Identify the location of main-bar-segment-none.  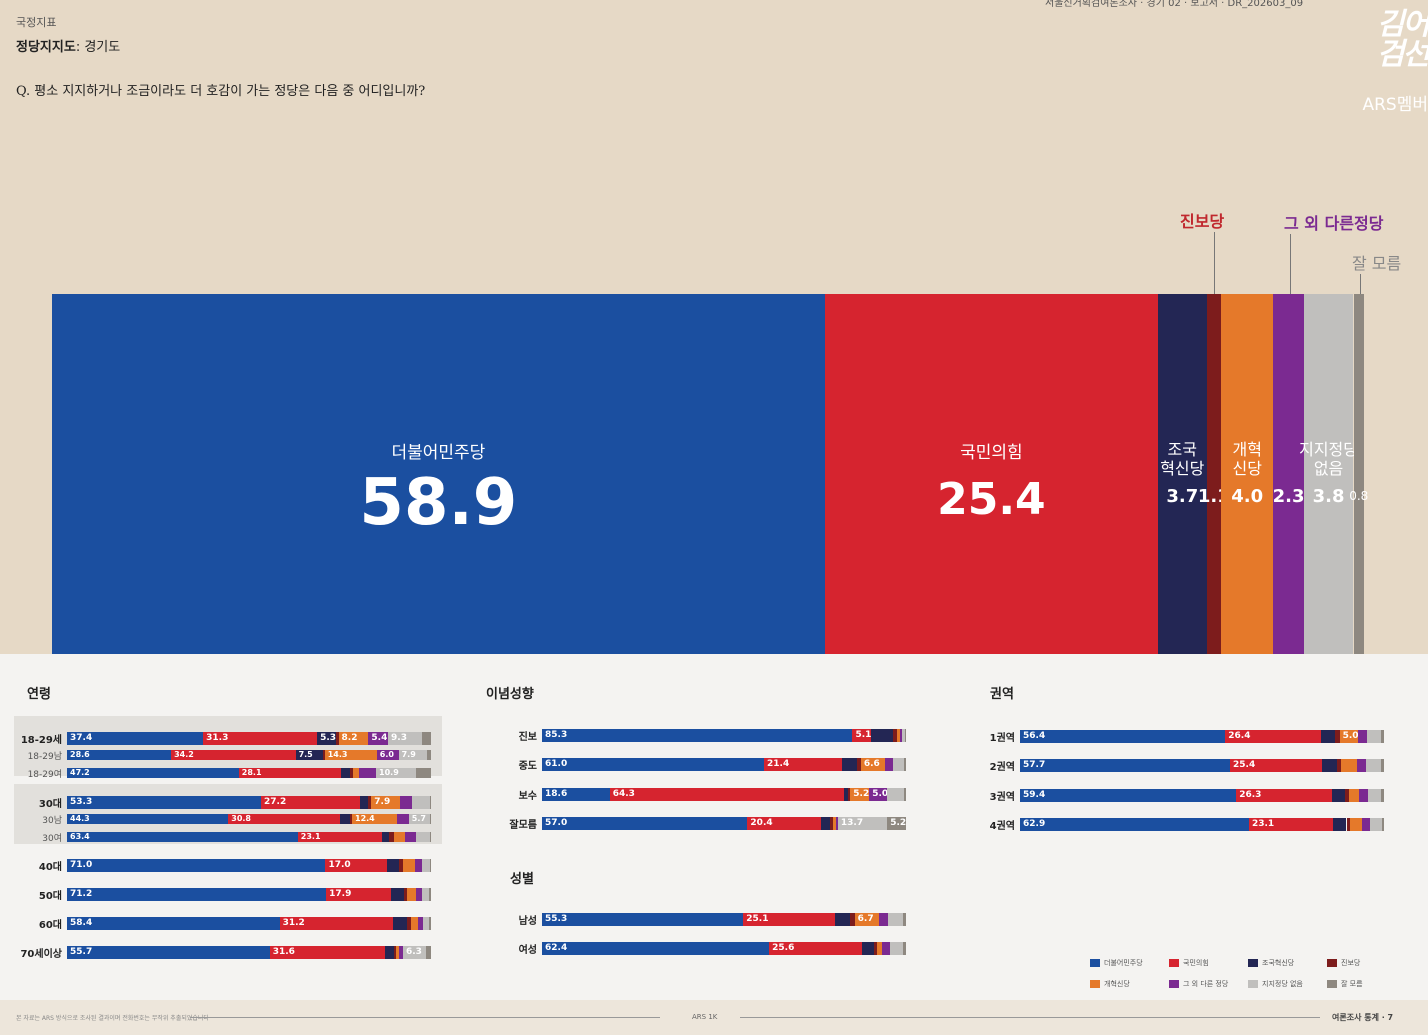
(1328, 474).